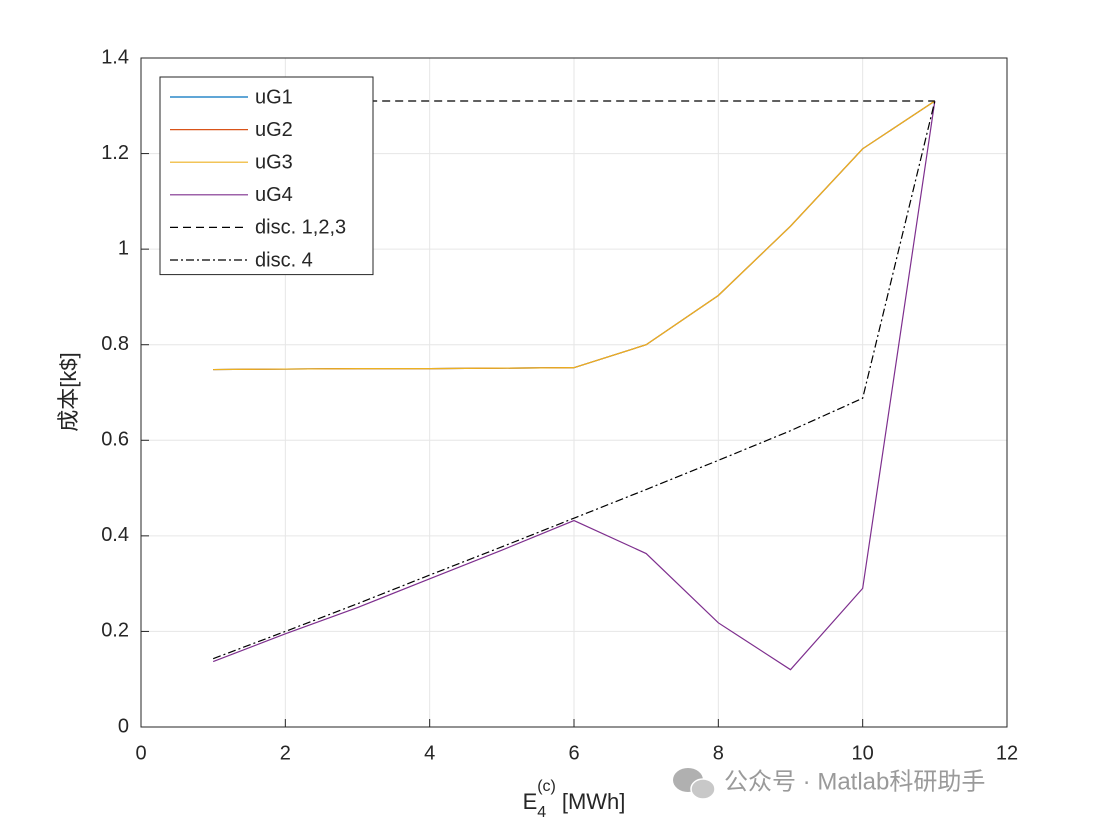 Image resolution: width=1109 pixels, height=827 pixels. I want to click on y-tick-label: 0.6, so click(115, 440).